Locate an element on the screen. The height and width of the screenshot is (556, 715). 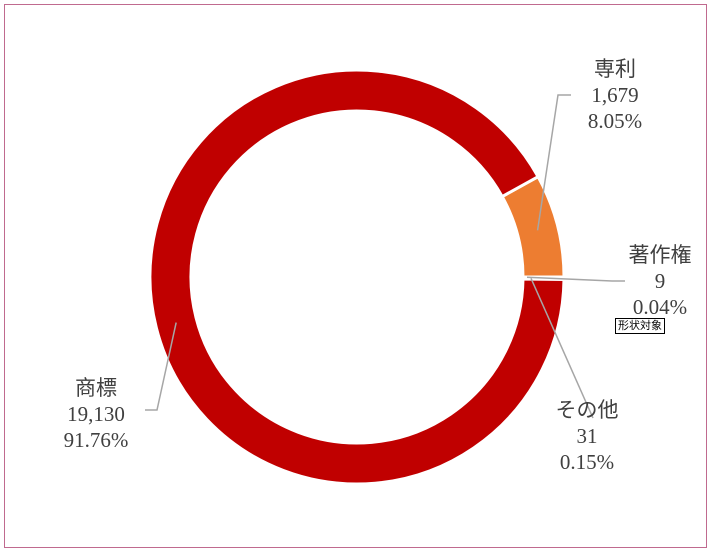
label-other: その他 31 0.15% is located at coordinates (587, 436).